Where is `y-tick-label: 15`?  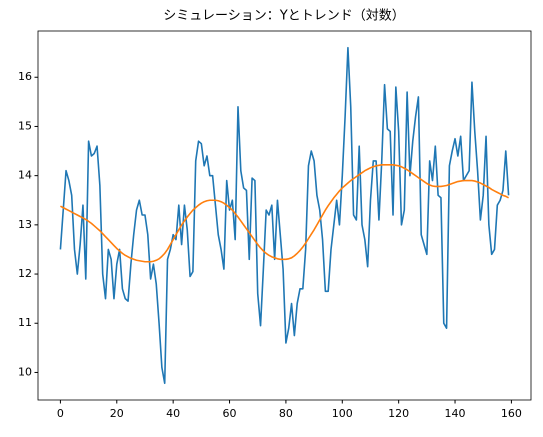
y-tick-label: 15 is located at coordinates (25, 125).